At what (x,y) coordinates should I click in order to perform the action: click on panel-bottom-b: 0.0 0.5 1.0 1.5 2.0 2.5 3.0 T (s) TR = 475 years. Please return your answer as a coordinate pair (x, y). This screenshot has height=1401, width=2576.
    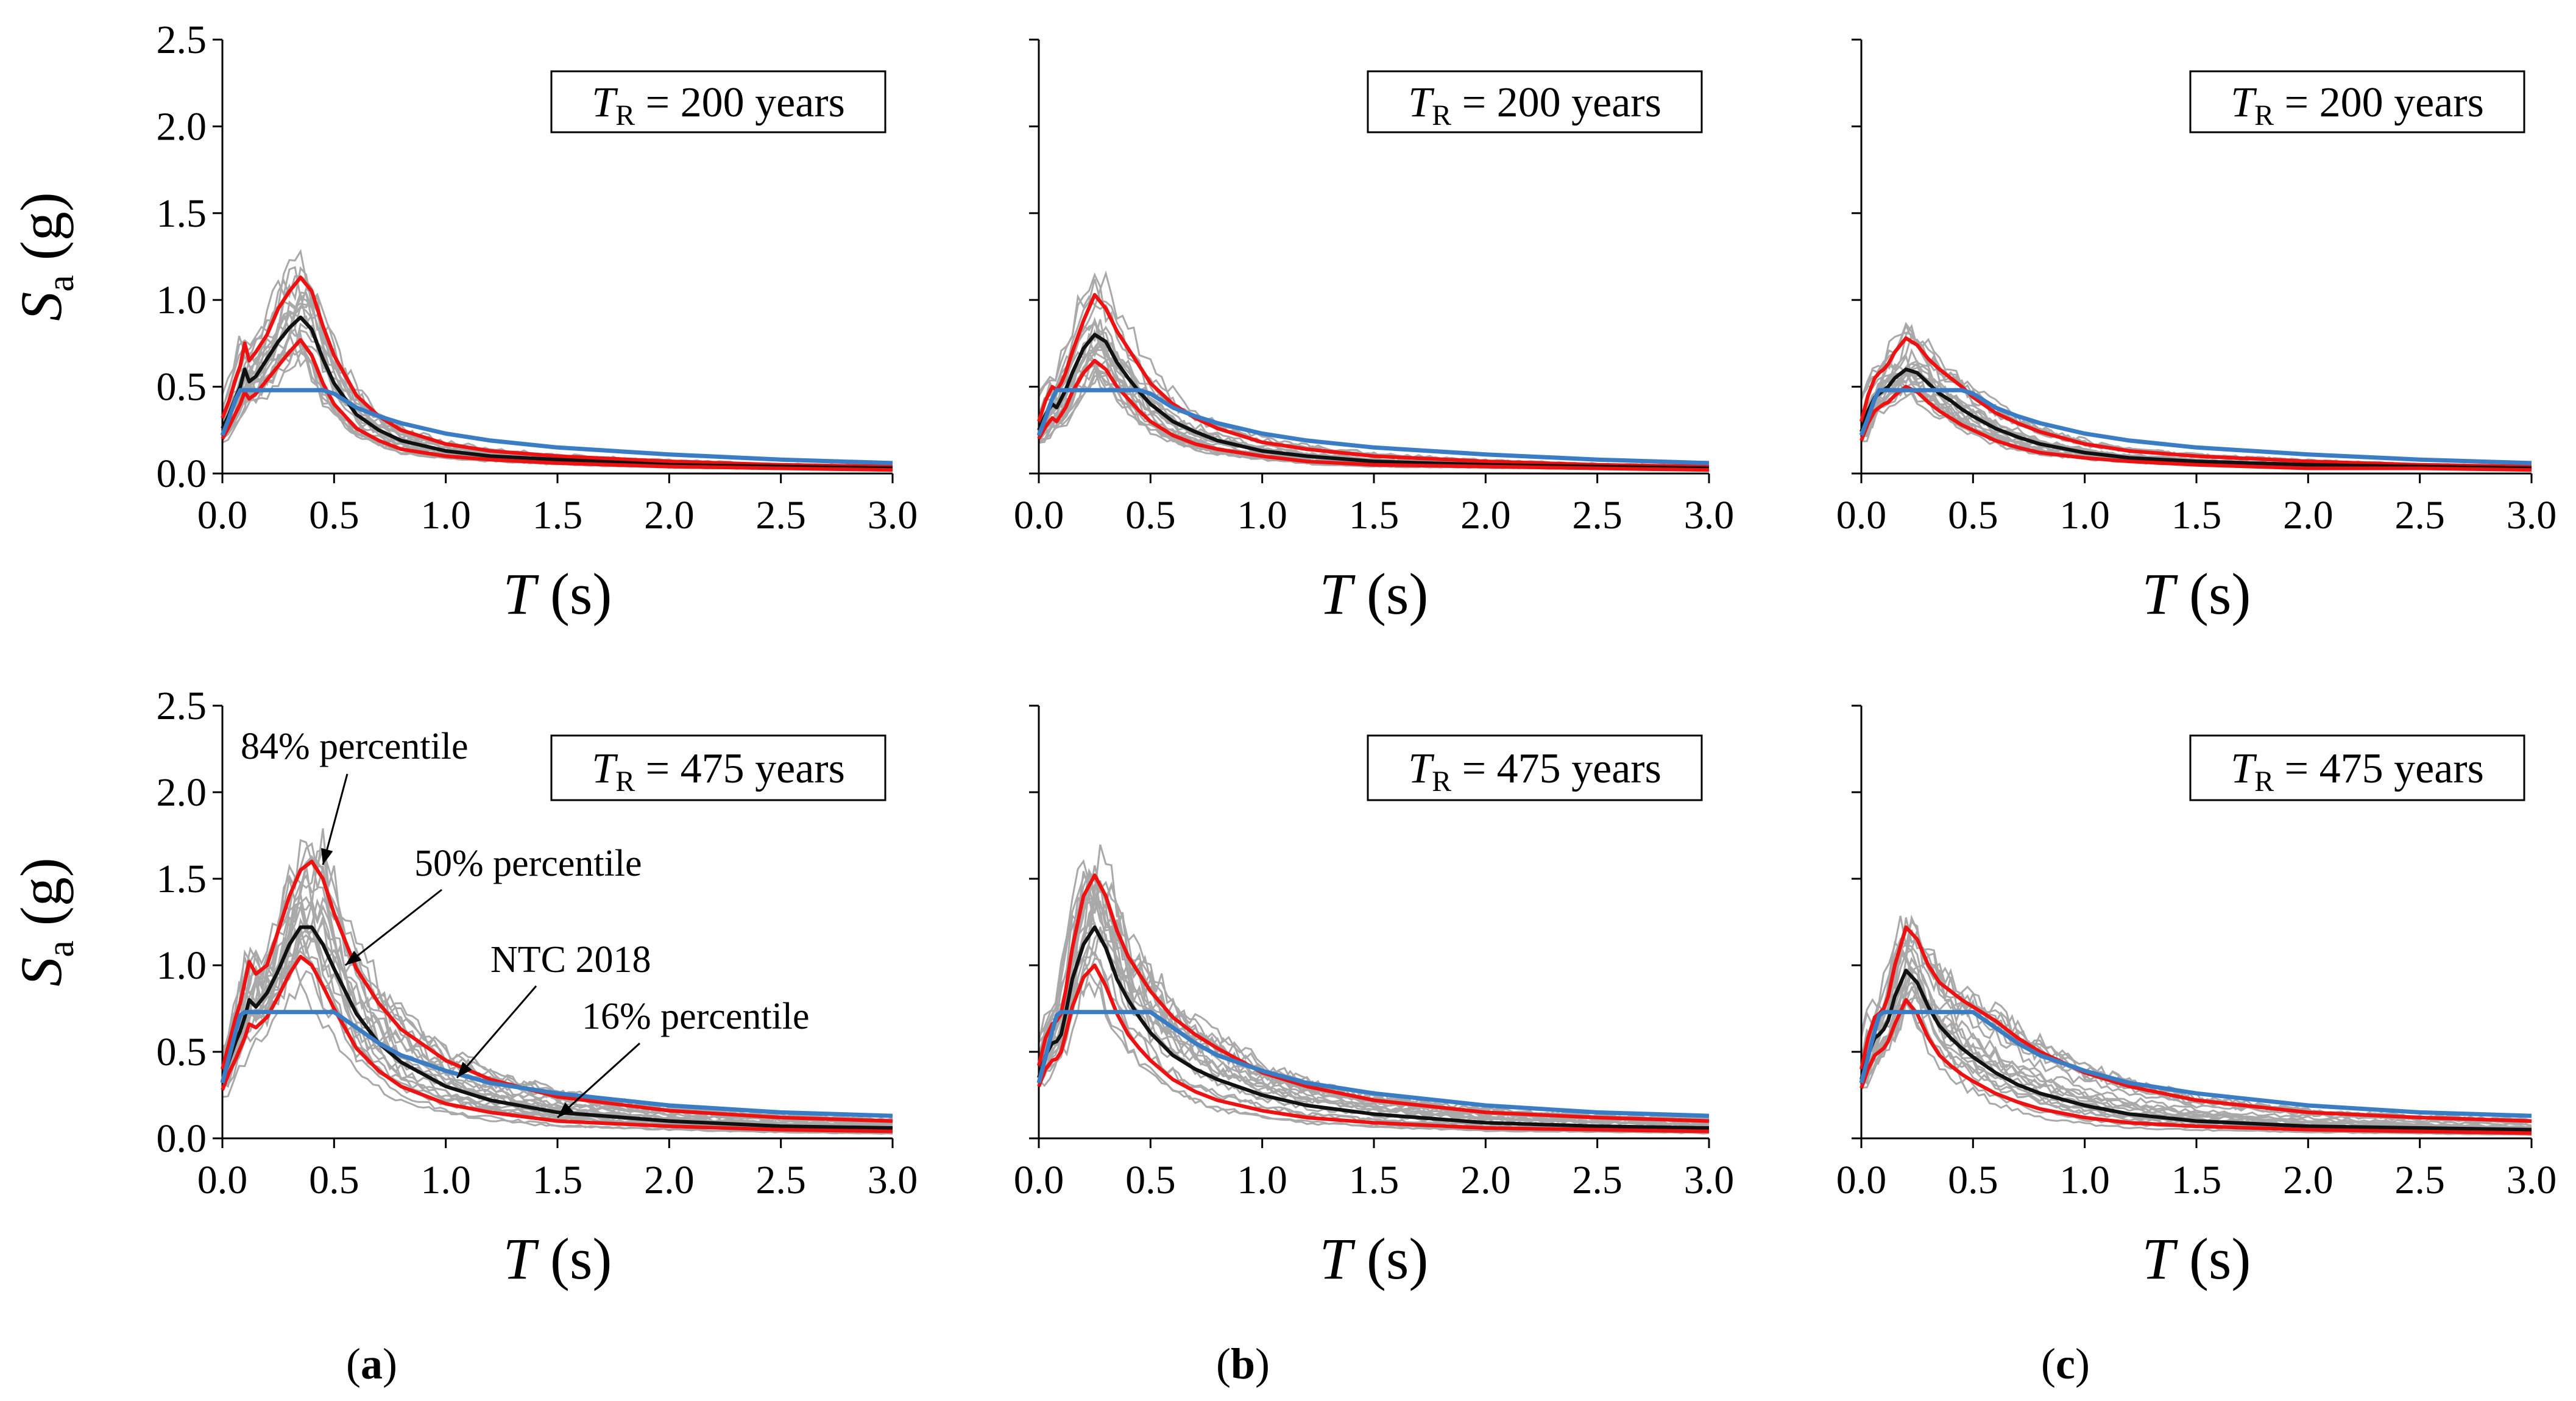
    Looking at the image, I should click on (1374, 997).